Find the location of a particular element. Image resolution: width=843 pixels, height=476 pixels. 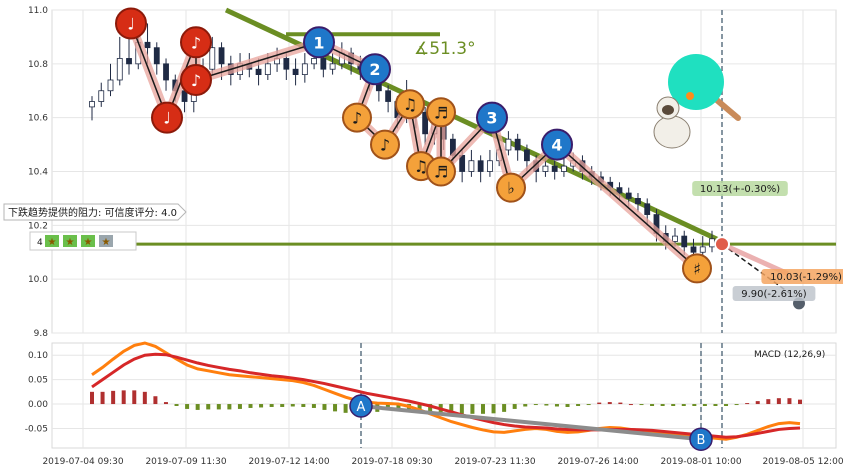

macd-divergence-line is located at coordinates (531, 423).